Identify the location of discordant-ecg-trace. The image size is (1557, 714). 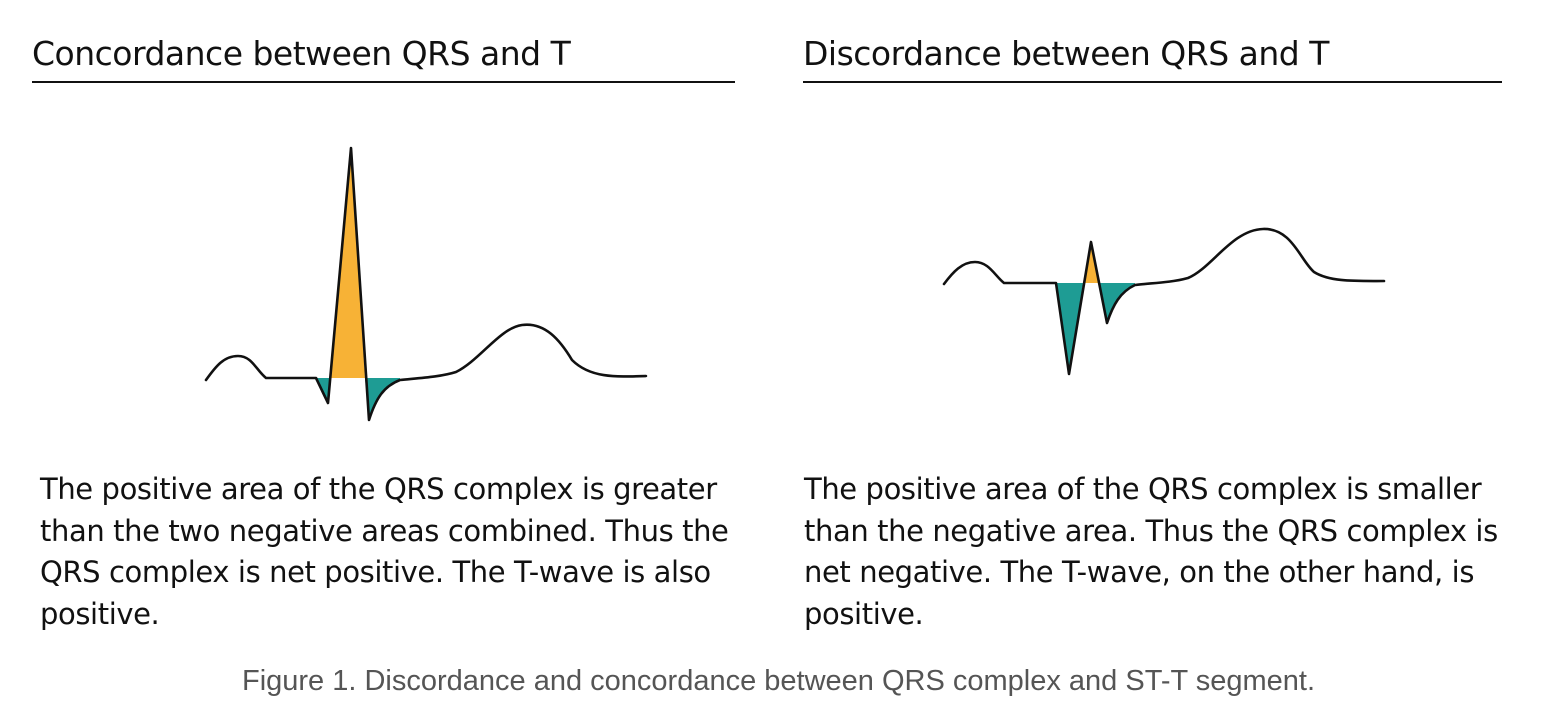
(1164, 301).